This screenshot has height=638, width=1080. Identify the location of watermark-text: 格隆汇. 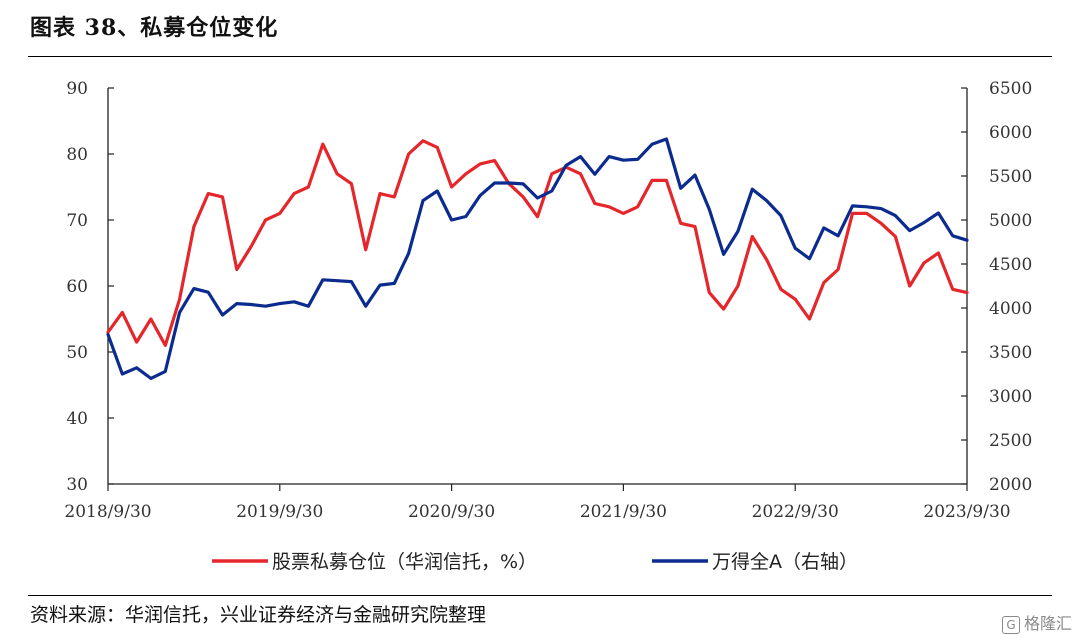
(1047, 623).